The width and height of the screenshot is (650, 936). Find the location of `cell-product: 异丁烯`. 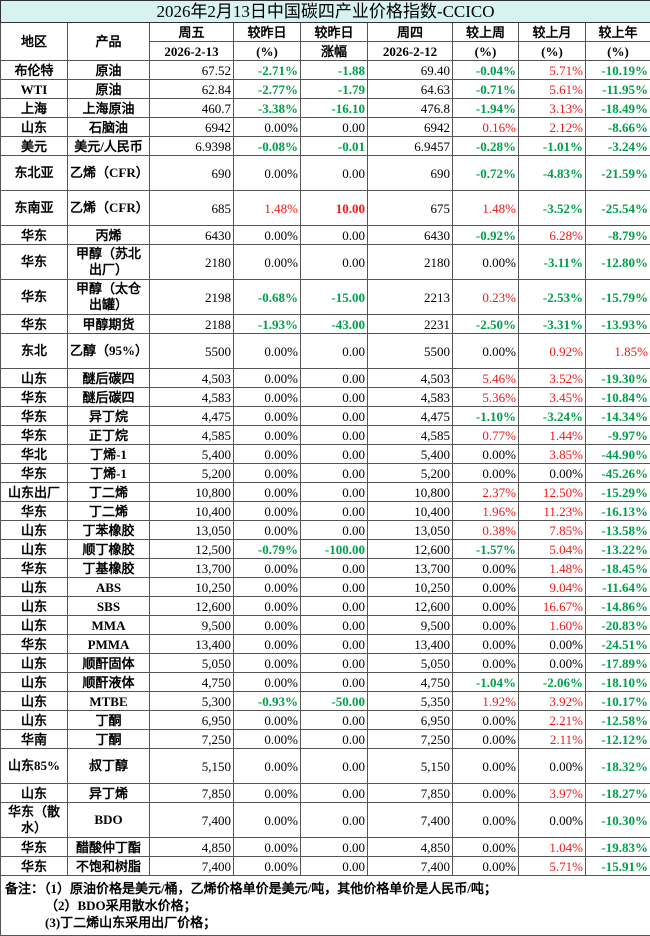

cell-product: 异丁烯 is located at coordinates (109, 793).